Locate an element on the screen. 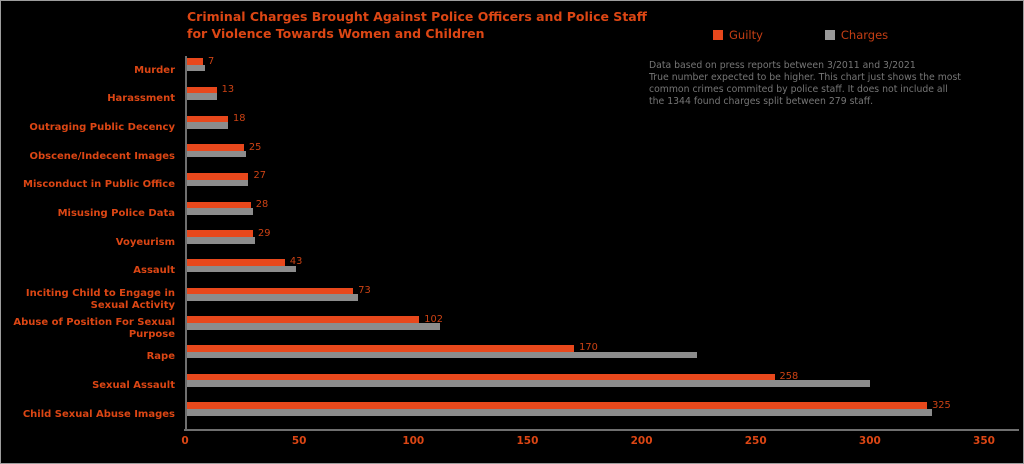  x-tick-label: 0 is located at coordinates (185, 441).